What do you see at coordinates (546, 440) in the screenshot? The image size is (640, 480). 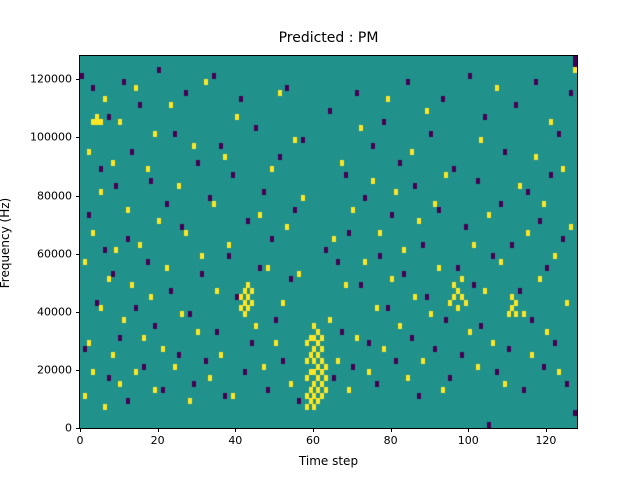 I see `x-tick-label: 120` at bounding box center [546, 440].